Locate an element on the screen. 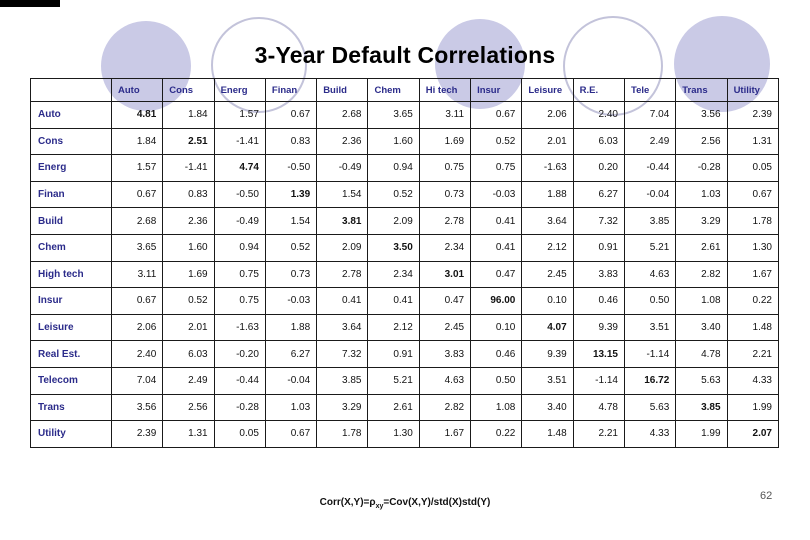  data-cell: 1.84 is located at coordinates (137, 141).